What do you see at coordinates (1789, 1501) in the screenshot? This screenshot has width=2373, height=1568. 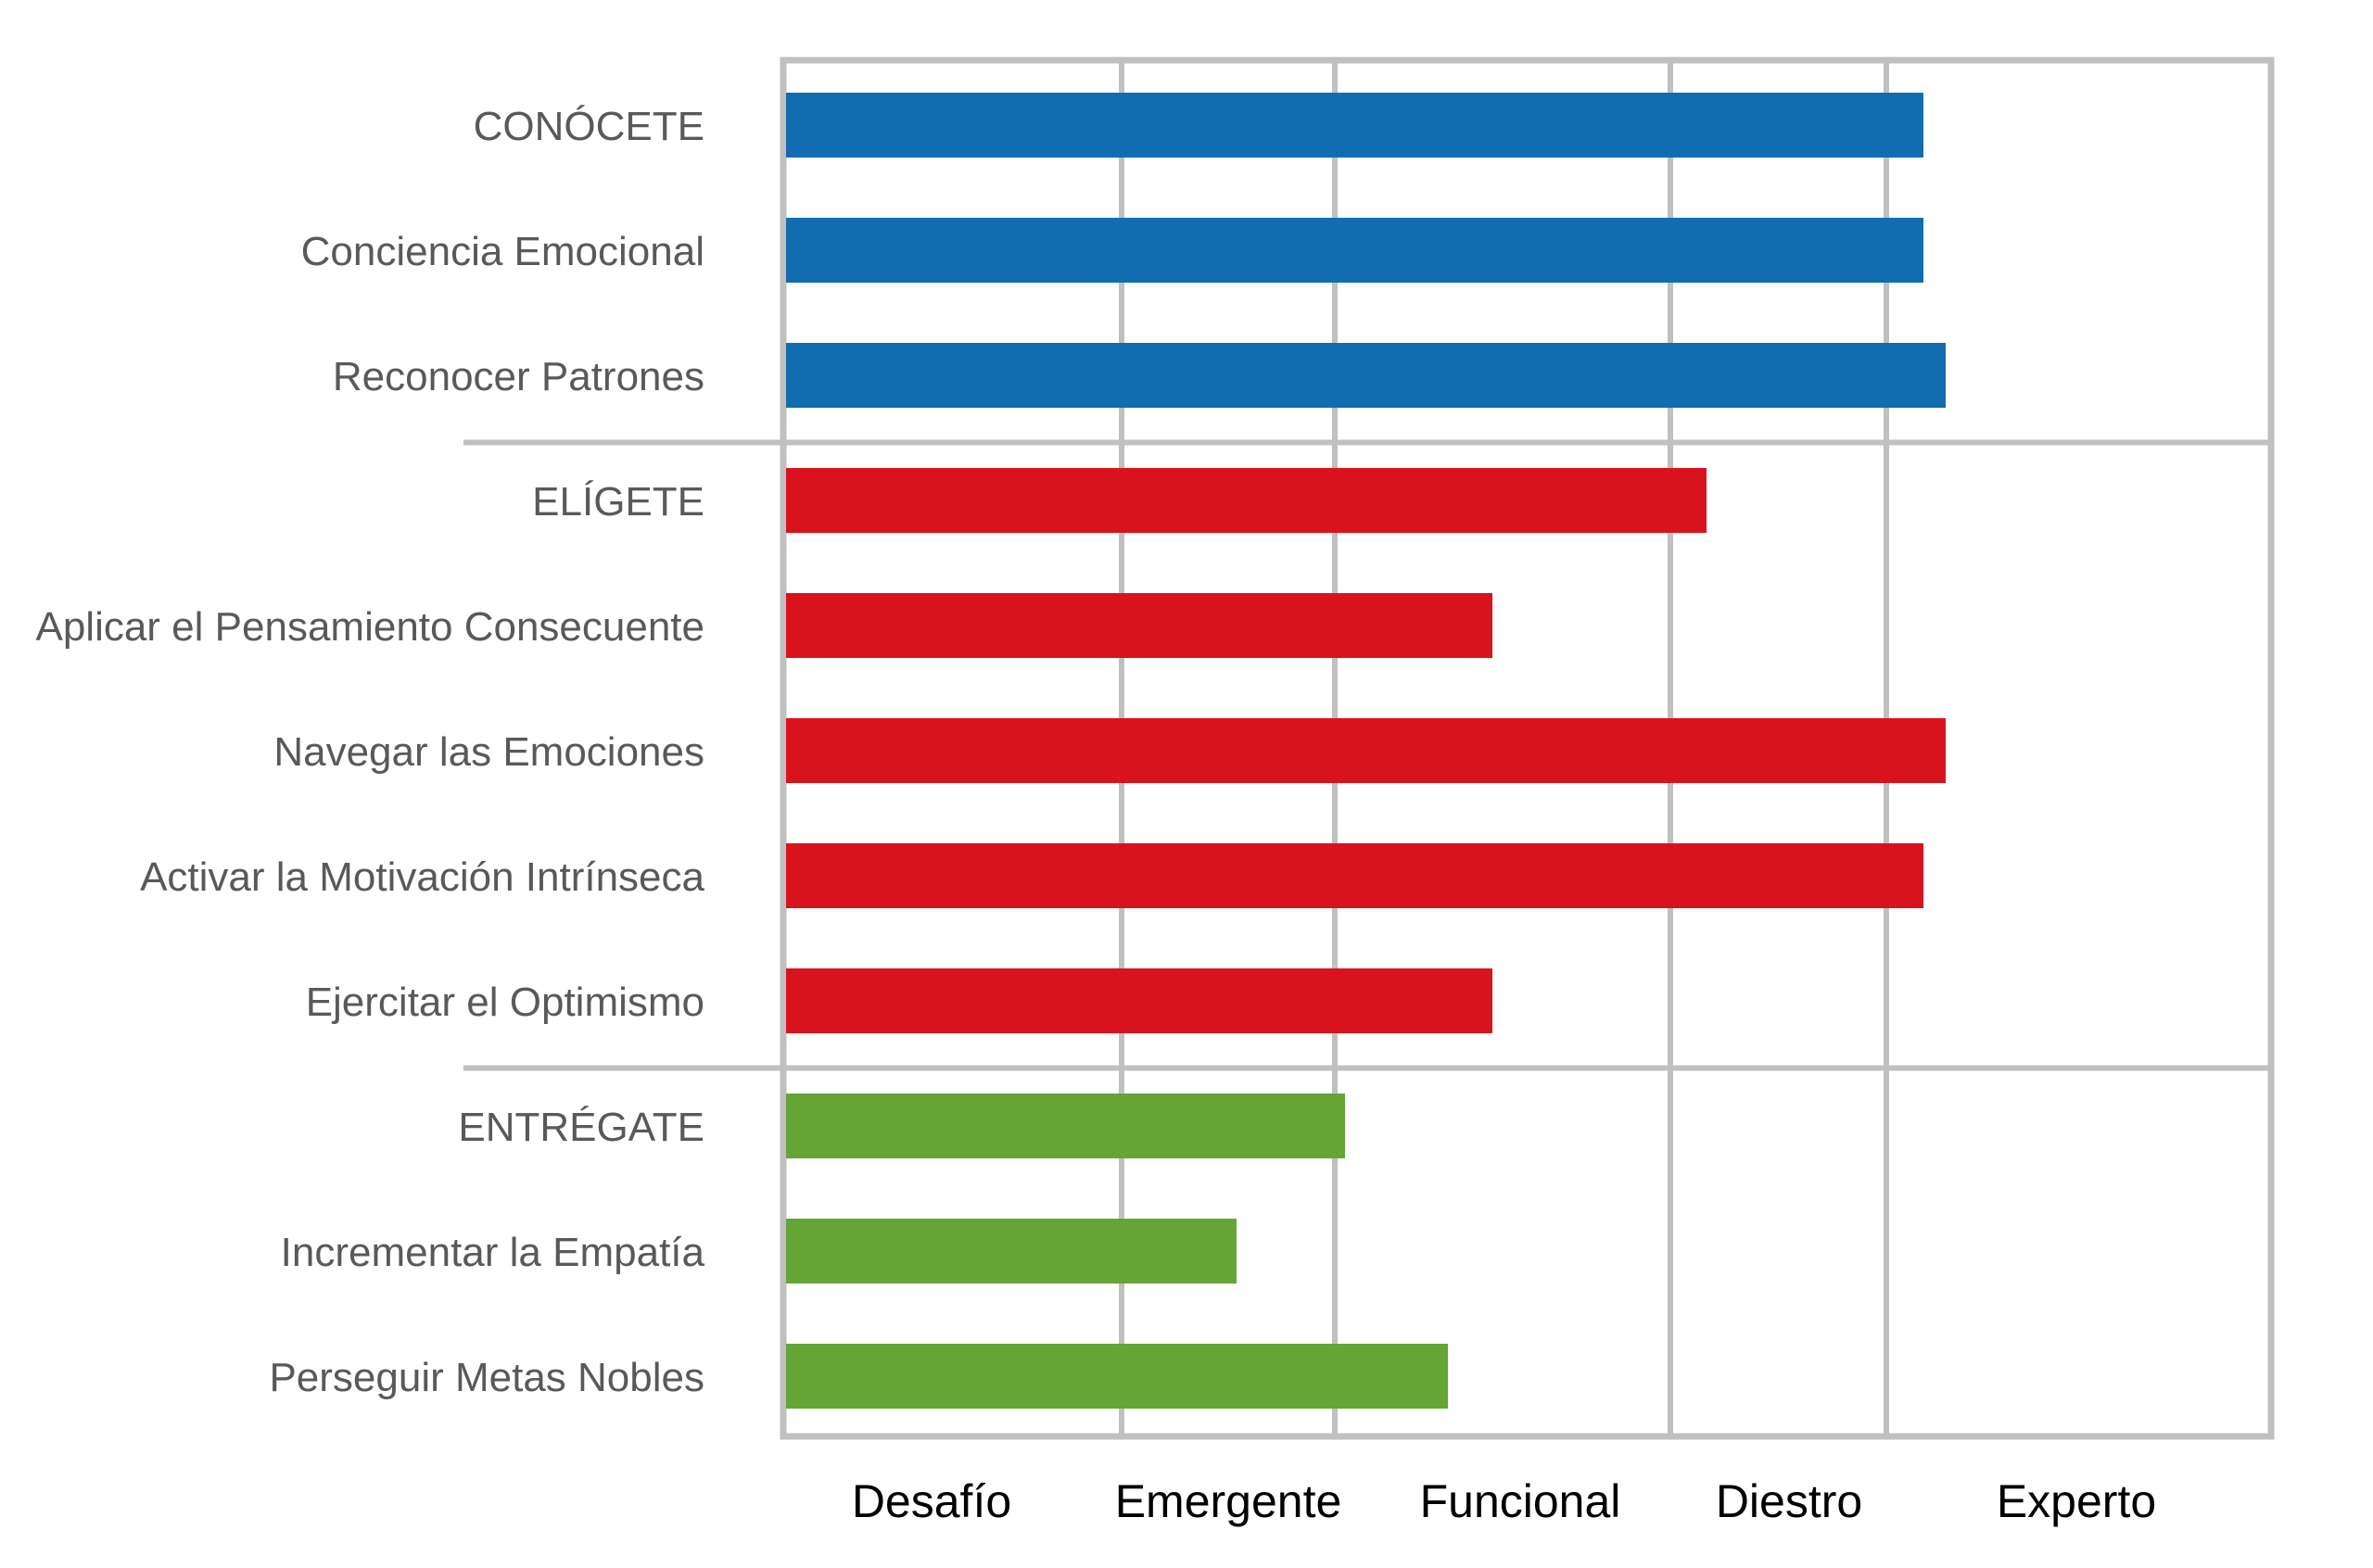 I see `level-label: Diestro` at bounding box center [1789, 1501].